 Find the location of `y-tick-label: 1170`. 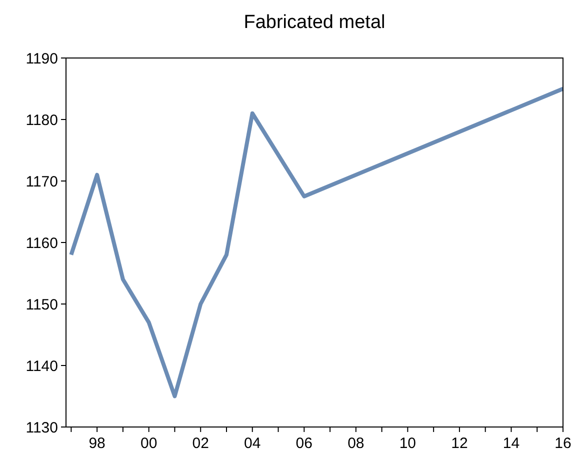

y-tick-label: 1170 is located at coordinates (42, 181).